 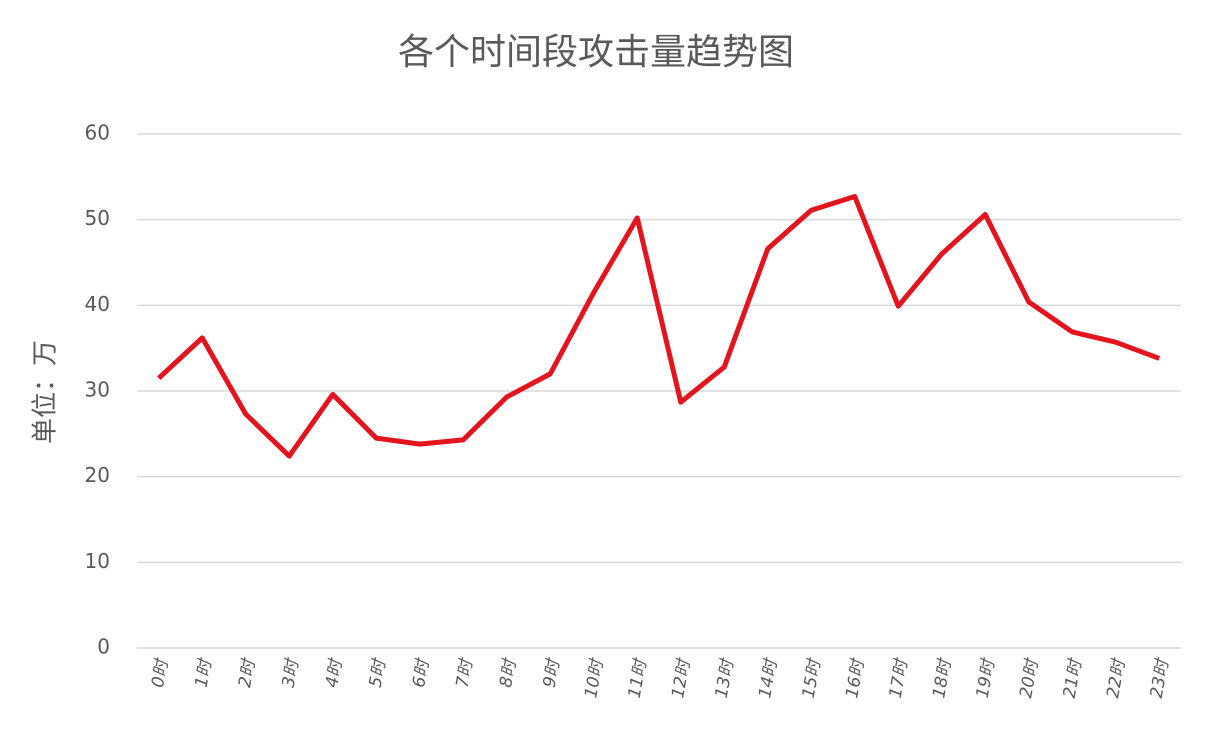 What do you see at coordinates (291, 672) in the screenshot?
I see `x-tick-label: 3时` at bounding box center [291, 672].